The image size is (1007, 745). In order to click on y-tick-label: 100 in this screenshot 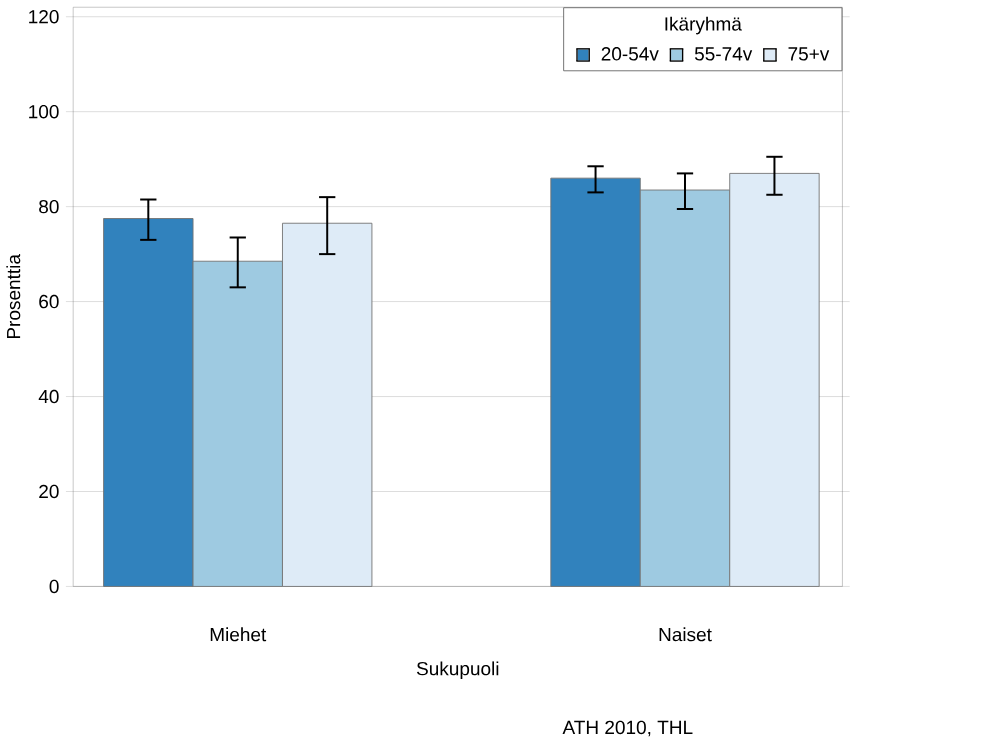, I will do `click(44, 112)`.